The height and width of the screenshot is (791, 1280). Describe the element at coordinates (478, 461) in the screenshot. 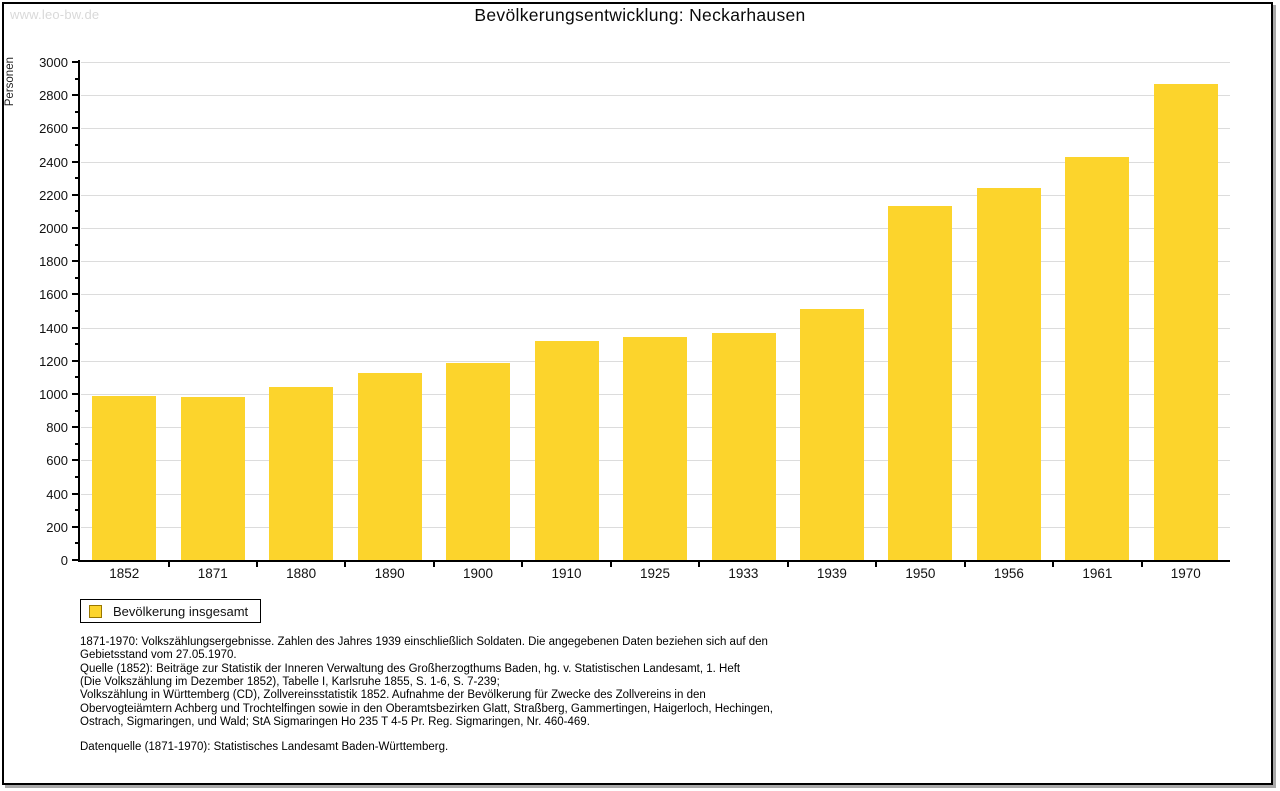

I see `bar-1900` at that location.